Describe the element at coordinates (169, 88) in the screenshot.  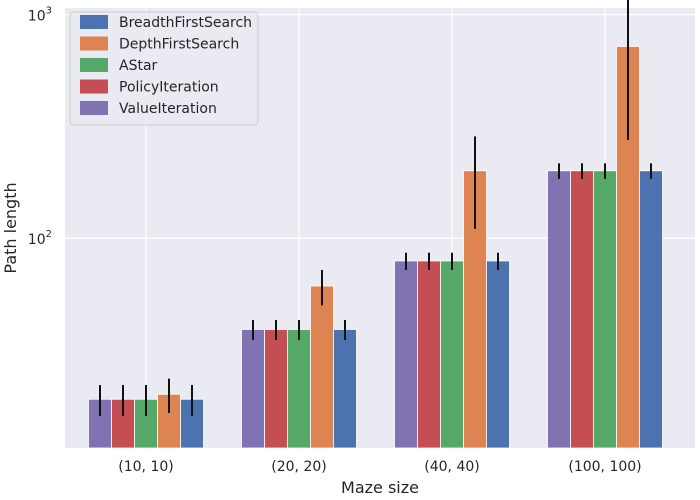
I see `legend-label: PolicyIteration` at that location.